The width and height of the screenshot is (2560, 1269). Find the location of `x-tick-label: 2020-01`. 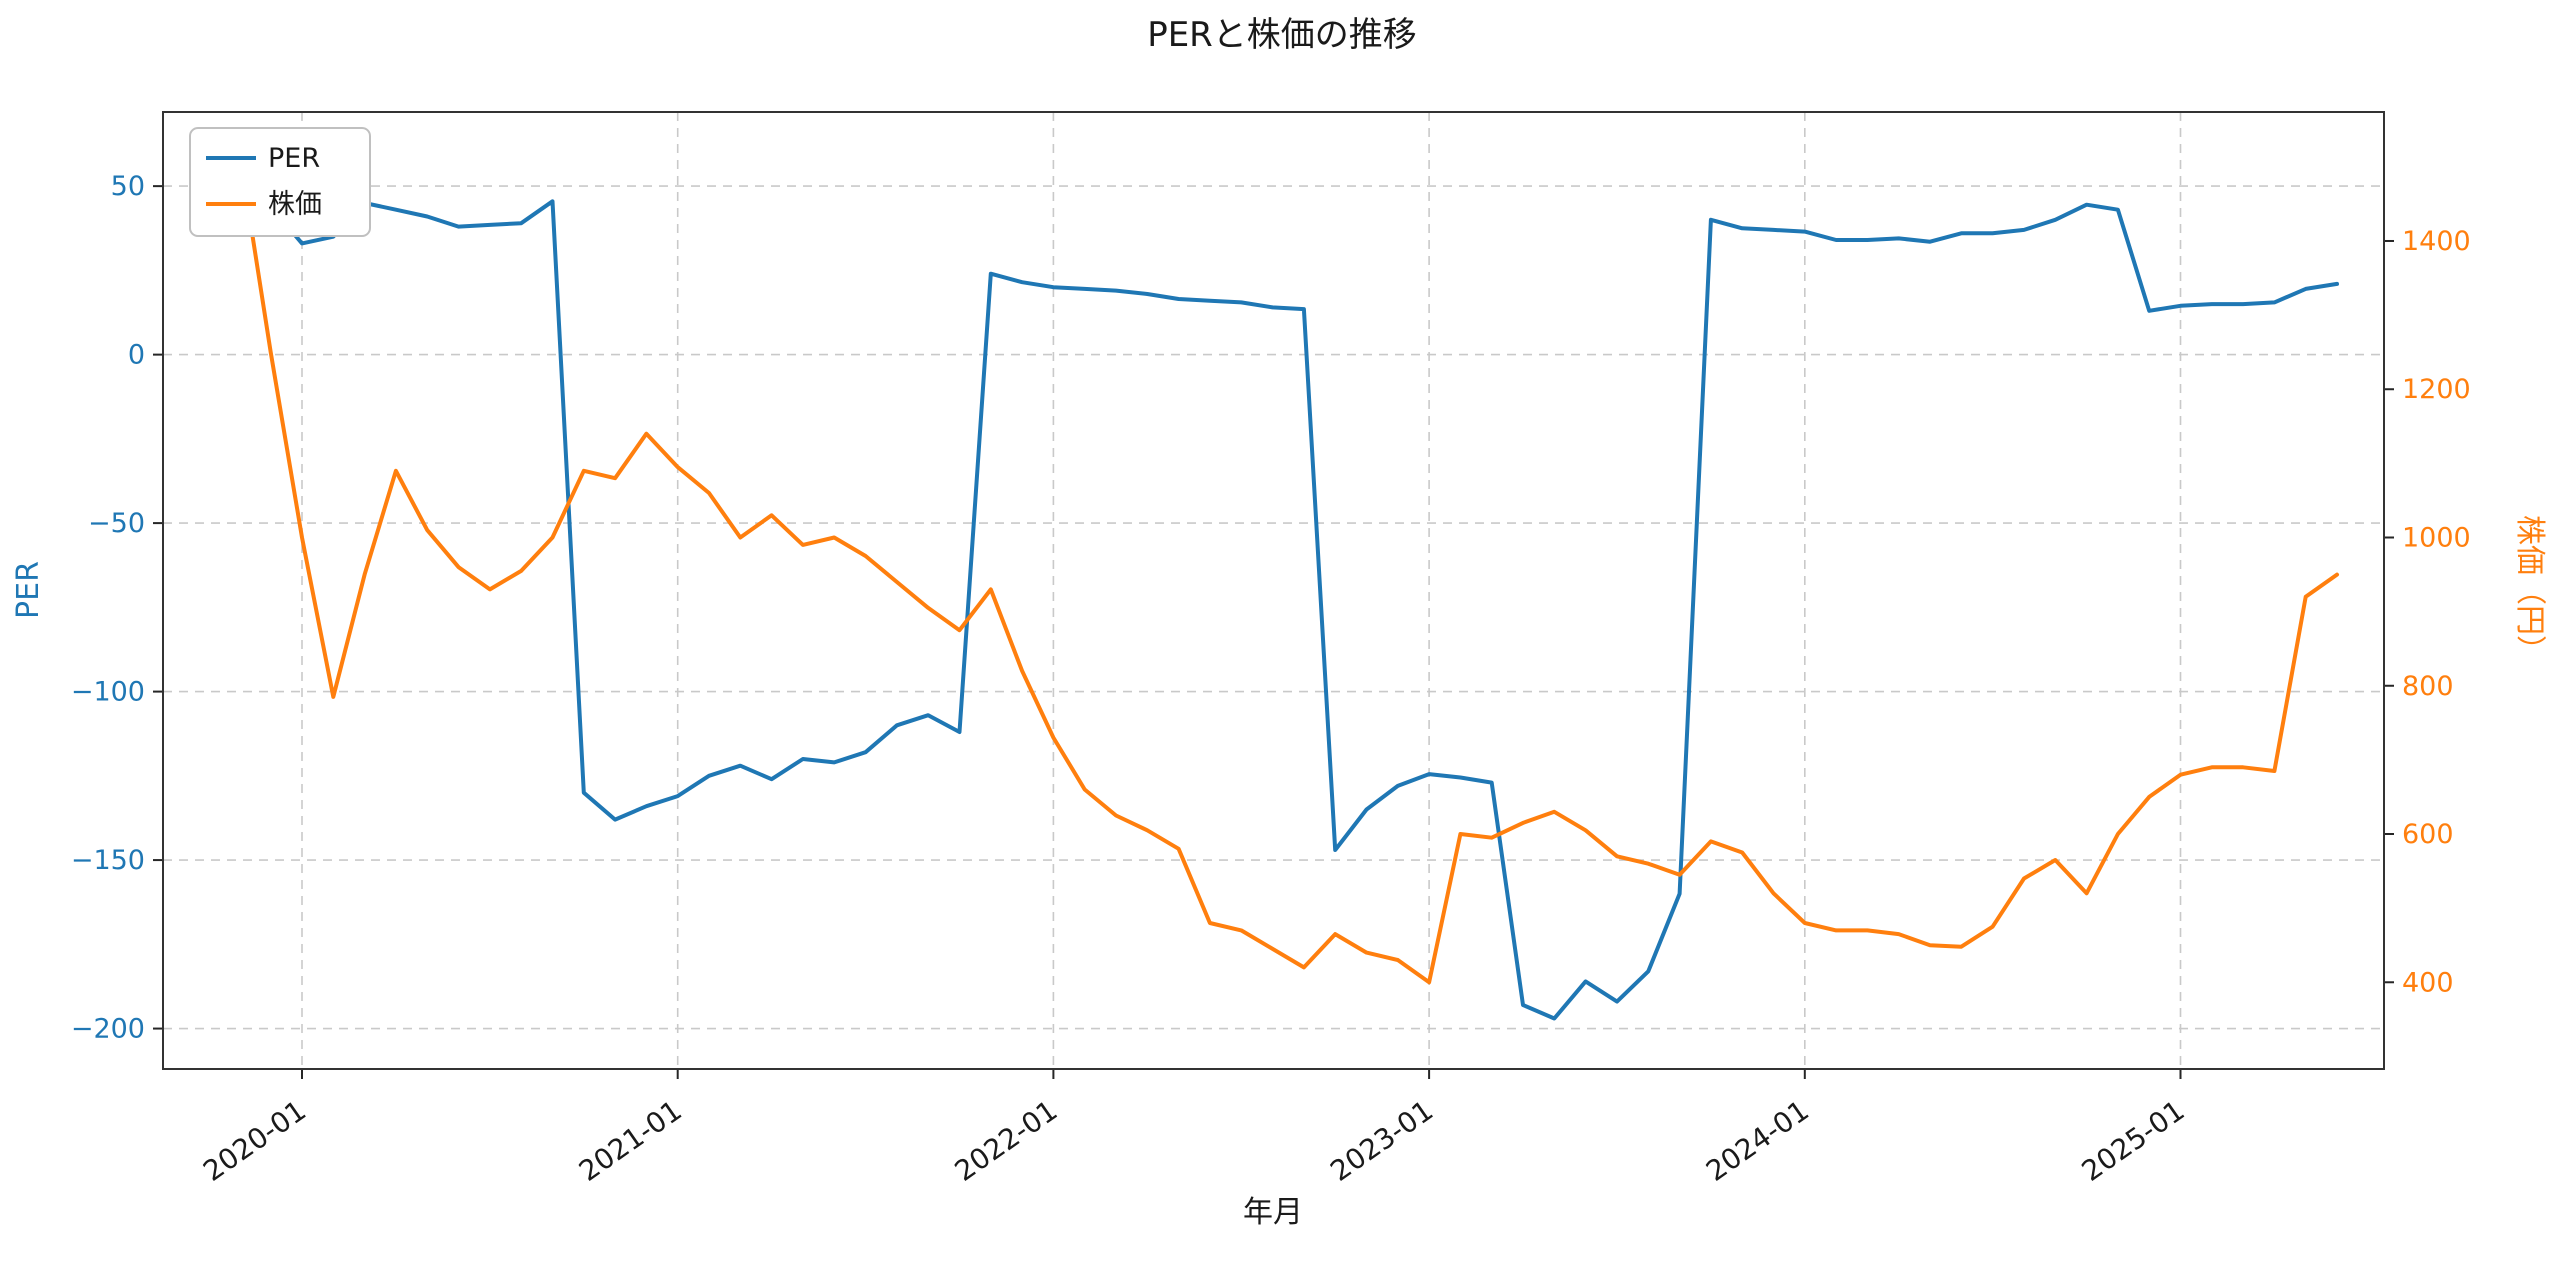

x-tick-label: 2020-01 is located at coordinates (254, 1141).